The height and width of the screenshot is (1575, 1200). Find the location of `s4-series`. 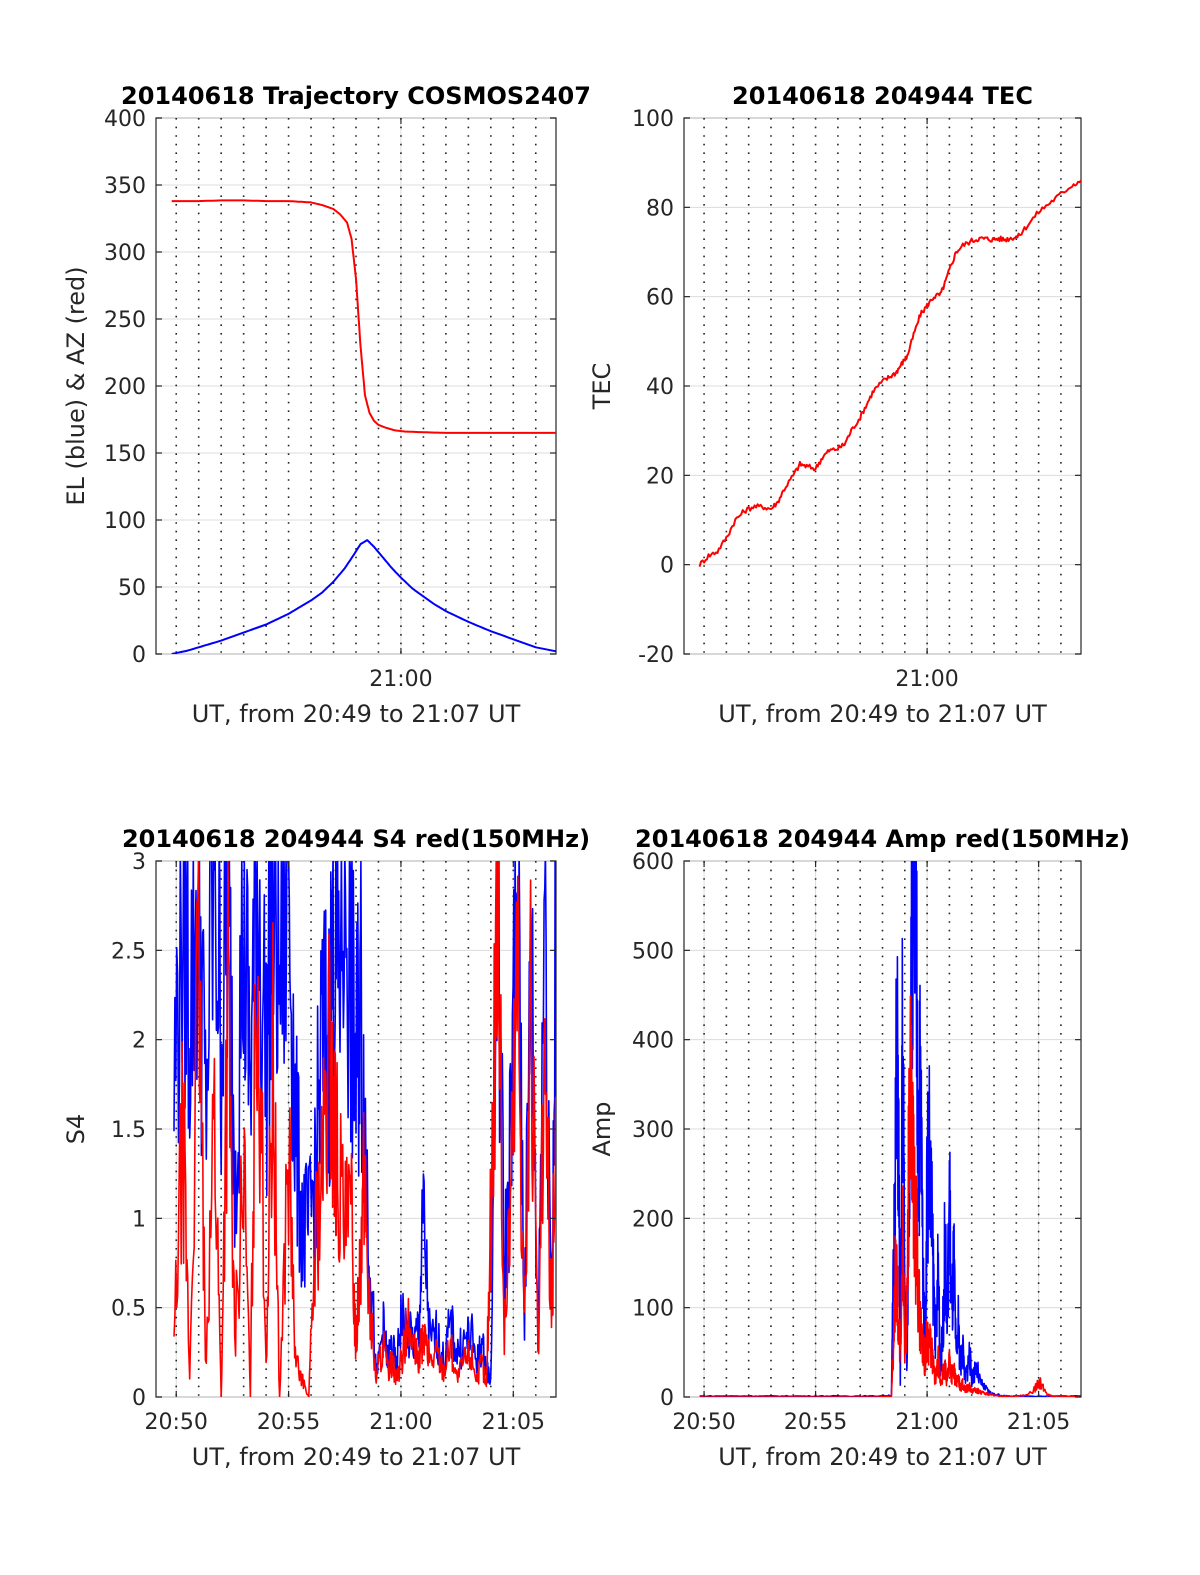

s4-series is located at coordinates (364, 1129).